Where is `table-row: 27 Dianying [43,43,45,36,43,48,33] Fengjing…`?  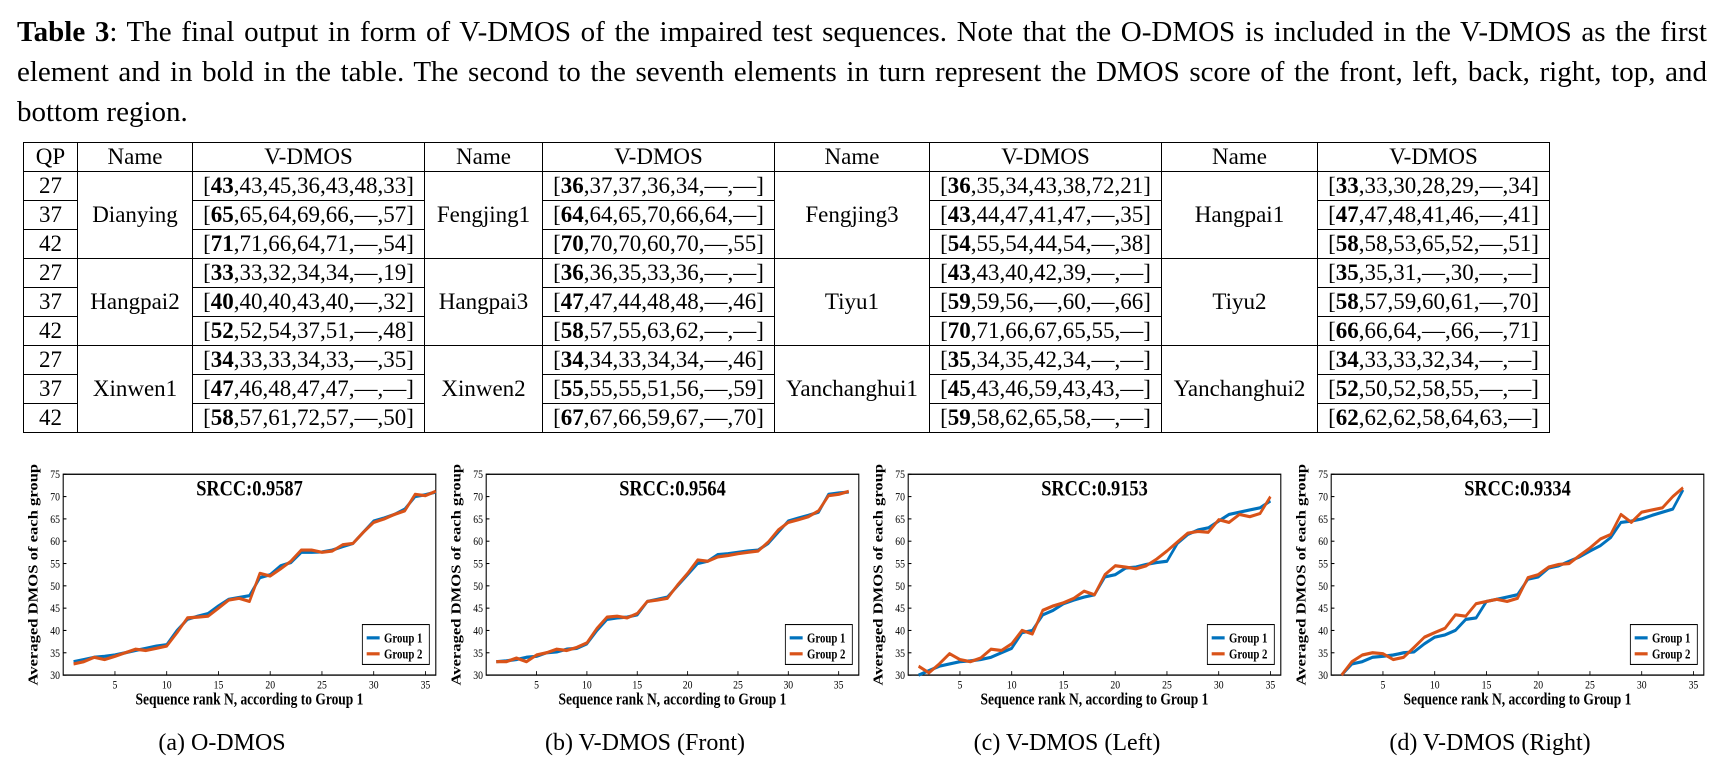
table-row: 27 Dianying [43,43,45,36,43,48,33] Fengjing… is located at coordinates (786, 215).